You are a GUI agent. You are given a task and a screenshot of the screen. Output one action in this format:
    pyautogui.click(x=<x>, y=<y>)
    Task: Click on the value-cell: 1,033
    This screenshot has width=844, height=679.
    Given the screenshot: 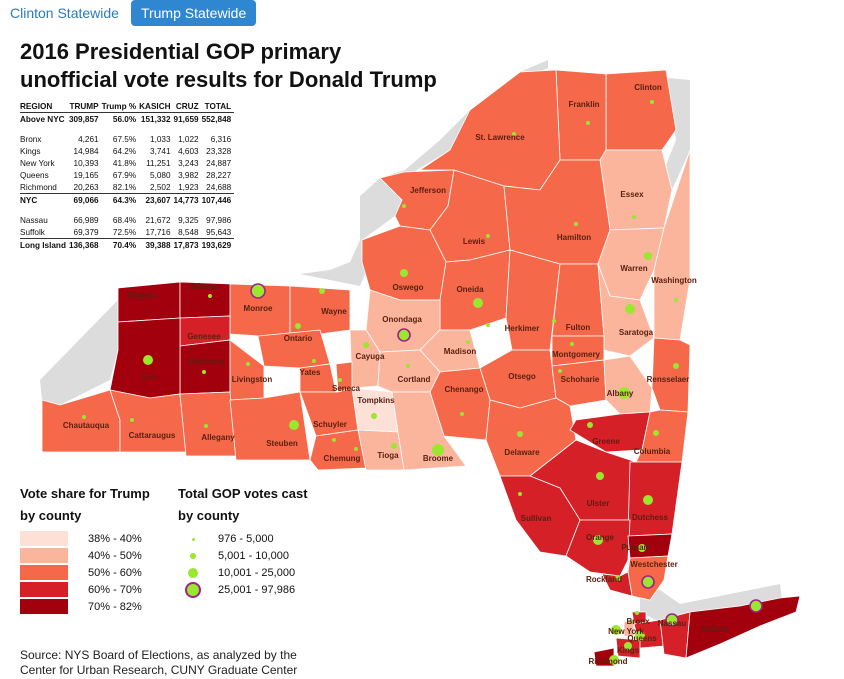 What is the action you would take?
    pyautogui.click(x=160, y=139)
    